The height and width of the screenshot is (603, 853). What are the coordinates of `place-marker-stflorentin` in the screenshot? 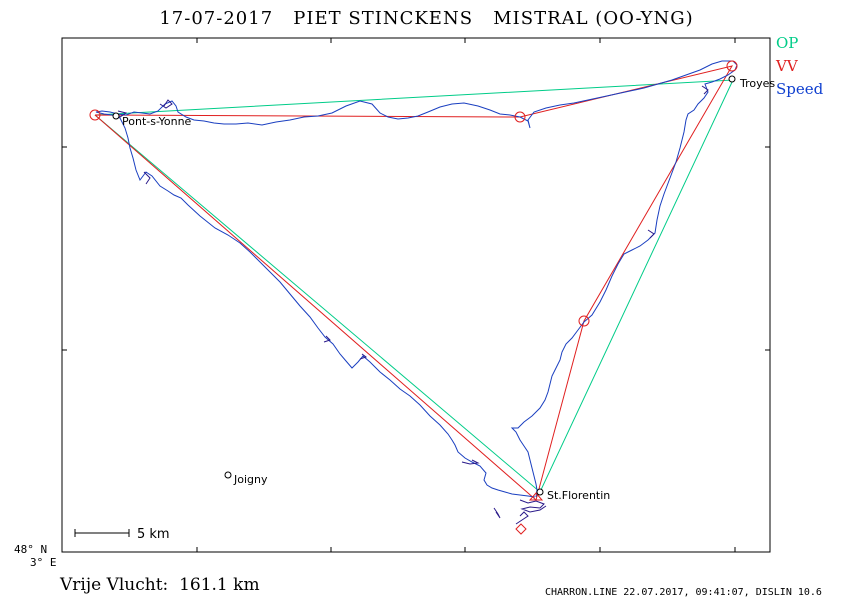 It's located at (540, 492).